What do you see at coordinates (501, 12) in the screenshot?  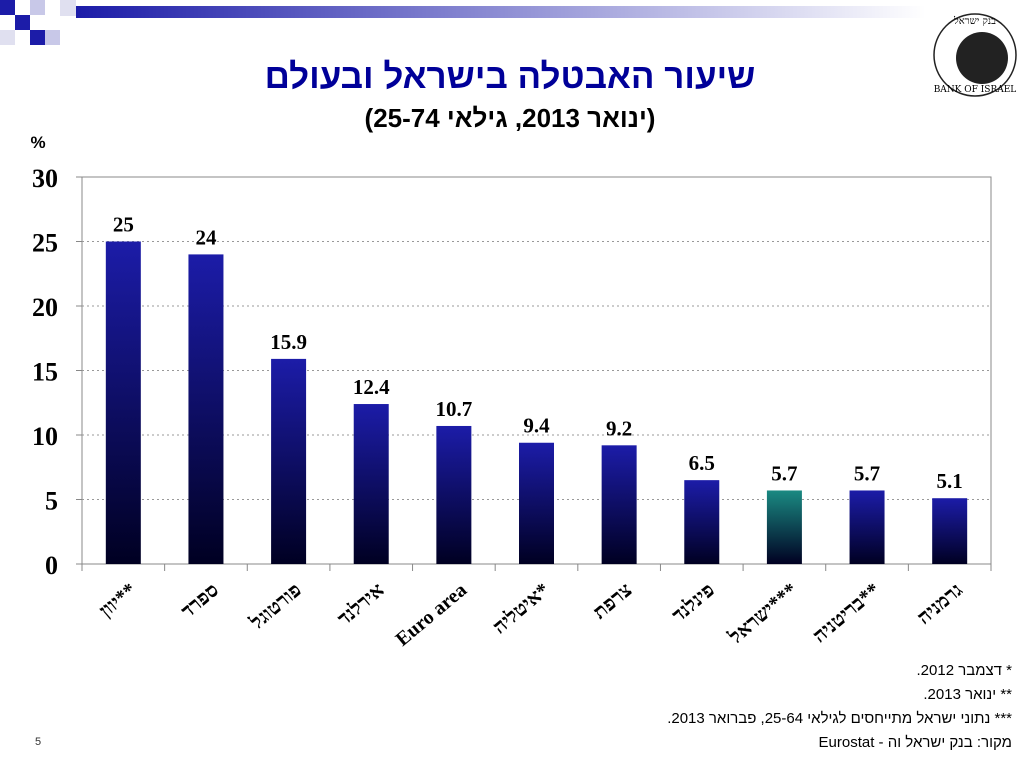 I see `top-band` at bounding box center [501, 12].